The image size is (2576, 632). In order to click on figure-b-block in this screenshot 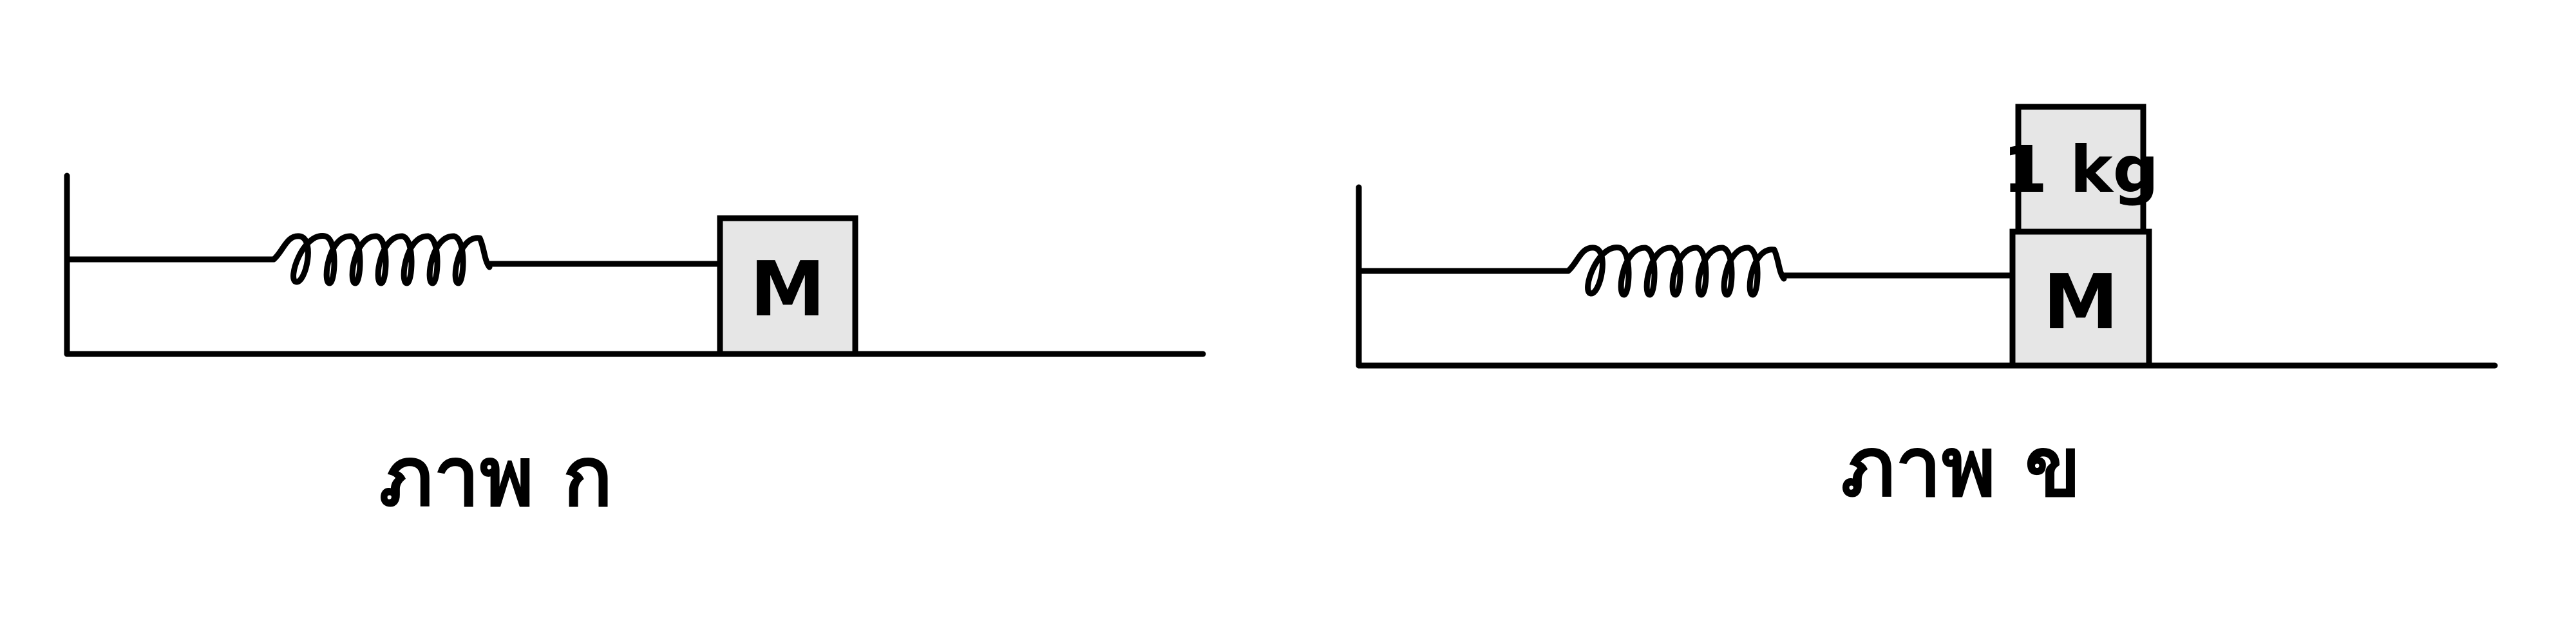, I will do `click(2080, 298)`.